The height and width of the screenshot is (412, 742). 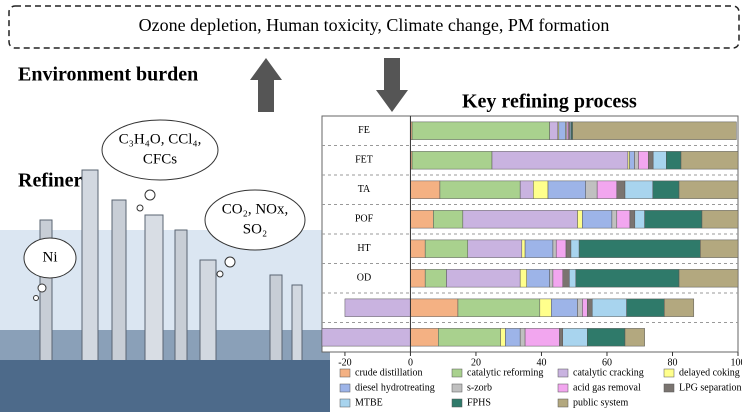 What do you see at coordinates (672, 362) in the screenshot?
I see `x-tick-label: 80` at bounding box center [672, 362].